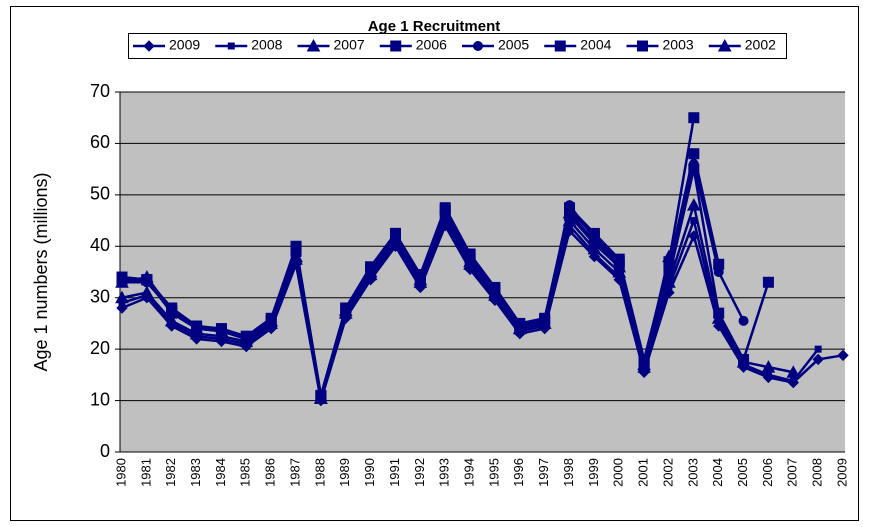 Image resolution: width=877 pixels, height=527 pixels. I want to click on x-tick-label: 1997, so click(543, 472).